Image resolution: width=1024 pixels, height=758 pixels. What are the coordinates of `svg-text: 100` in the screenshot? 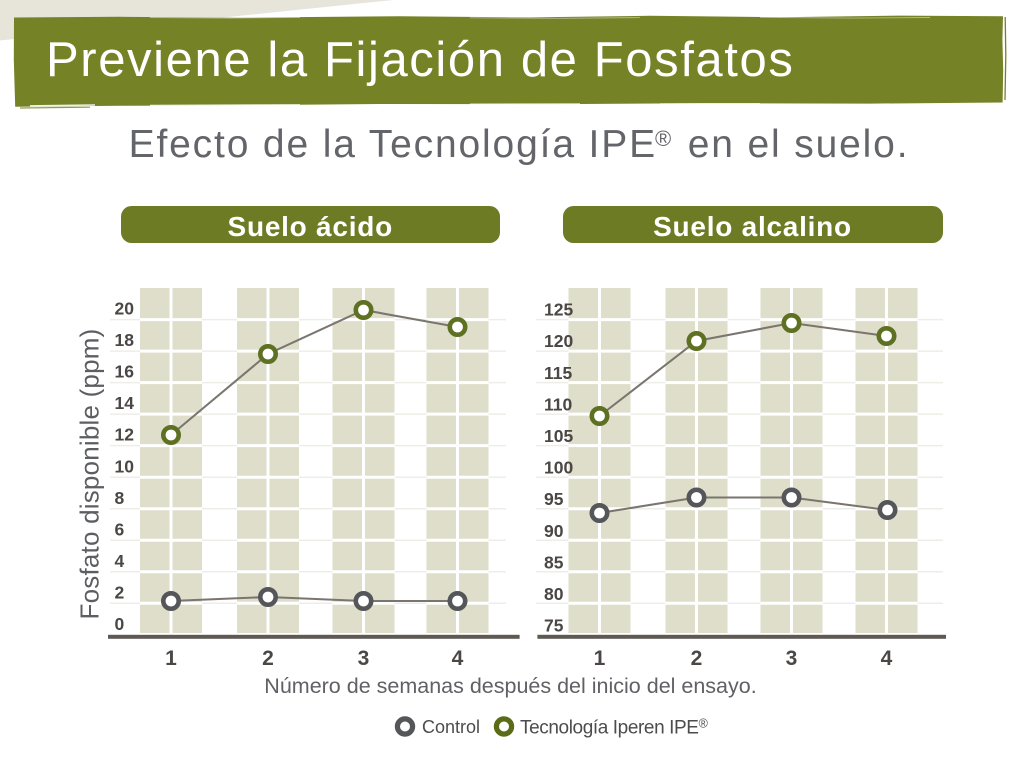 It's located at (558, 468).